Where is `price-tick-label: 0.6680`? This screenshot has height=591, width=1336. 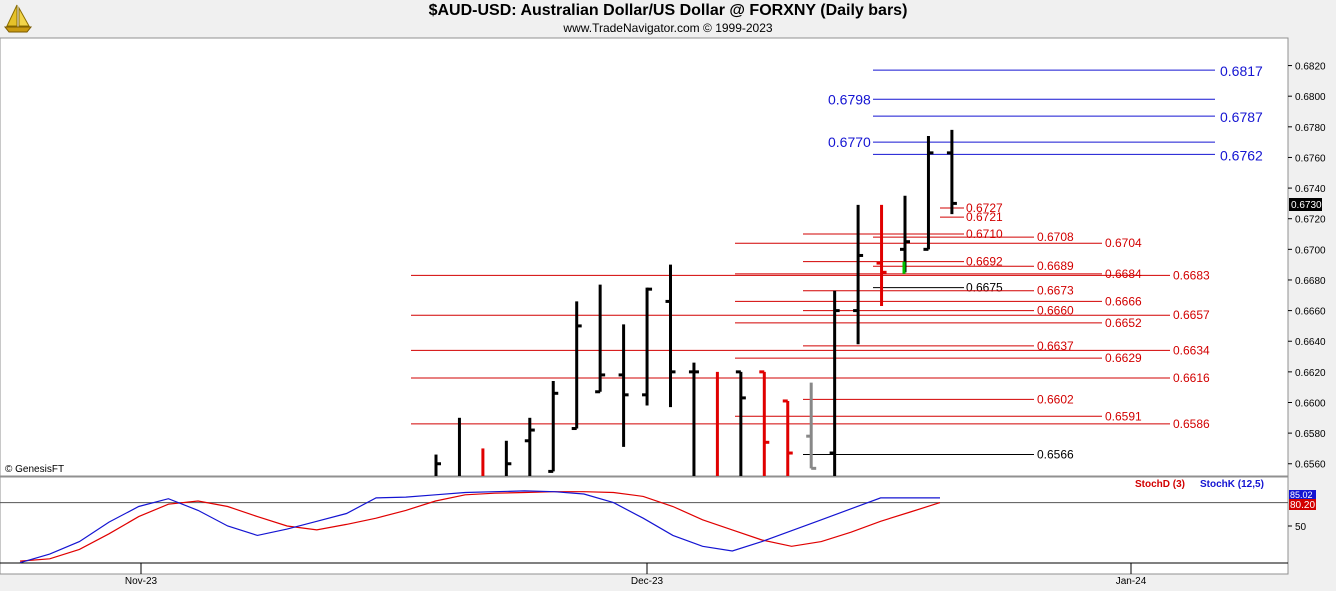
price-tick-label: 0.6680 is located at coordinates (1310, 281).